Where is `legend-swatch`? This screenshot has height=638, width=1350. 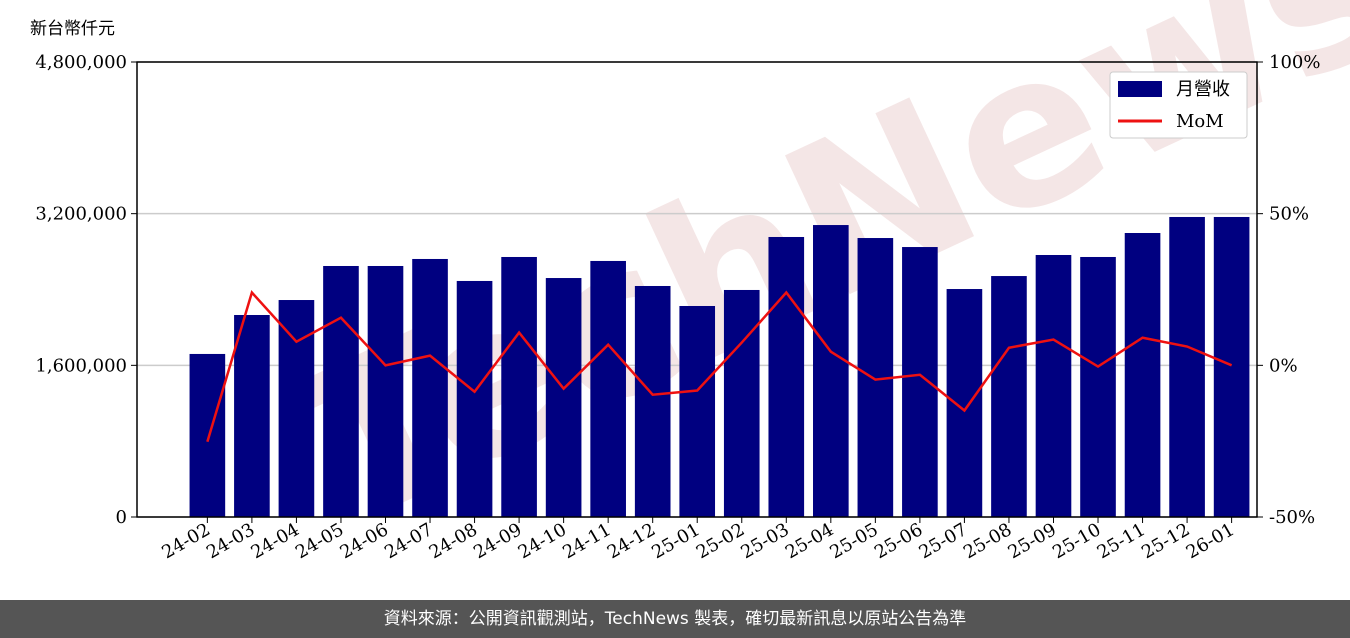 legend-swatch is located at coordinates (1140, 89).